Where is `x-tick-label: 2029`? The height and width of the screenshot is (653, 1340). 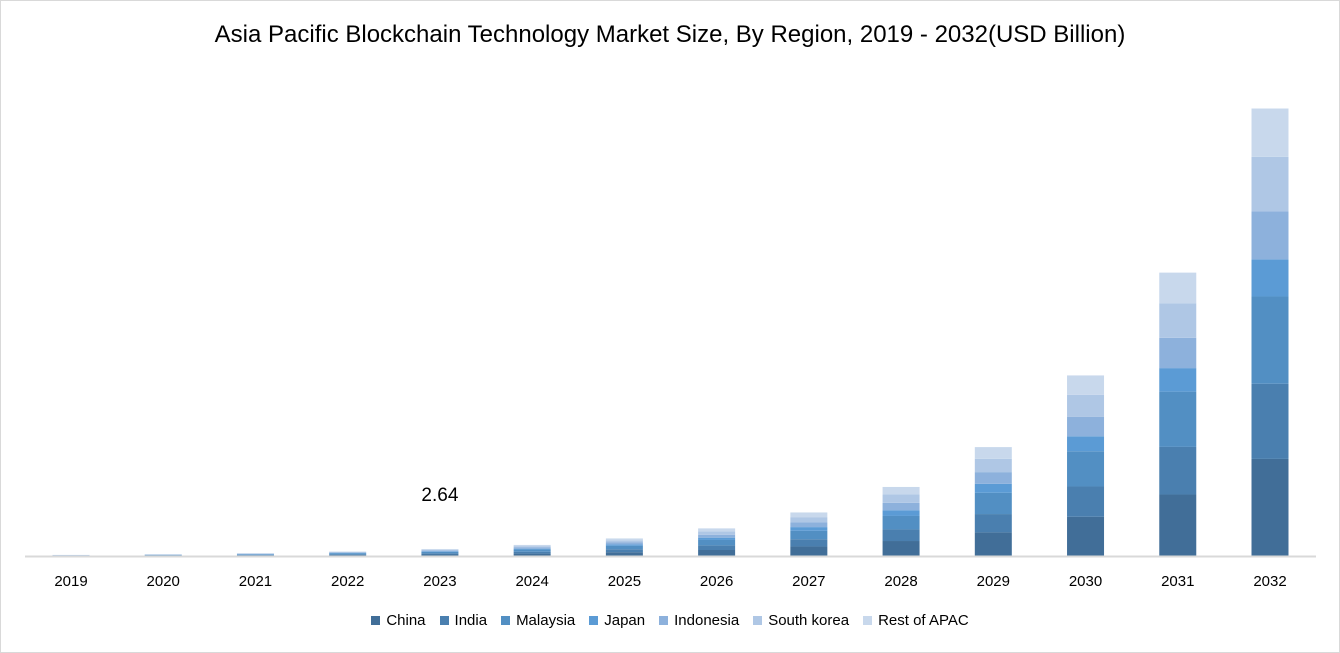
x-tick-label: 2029 is located at coordinates (993, 581).